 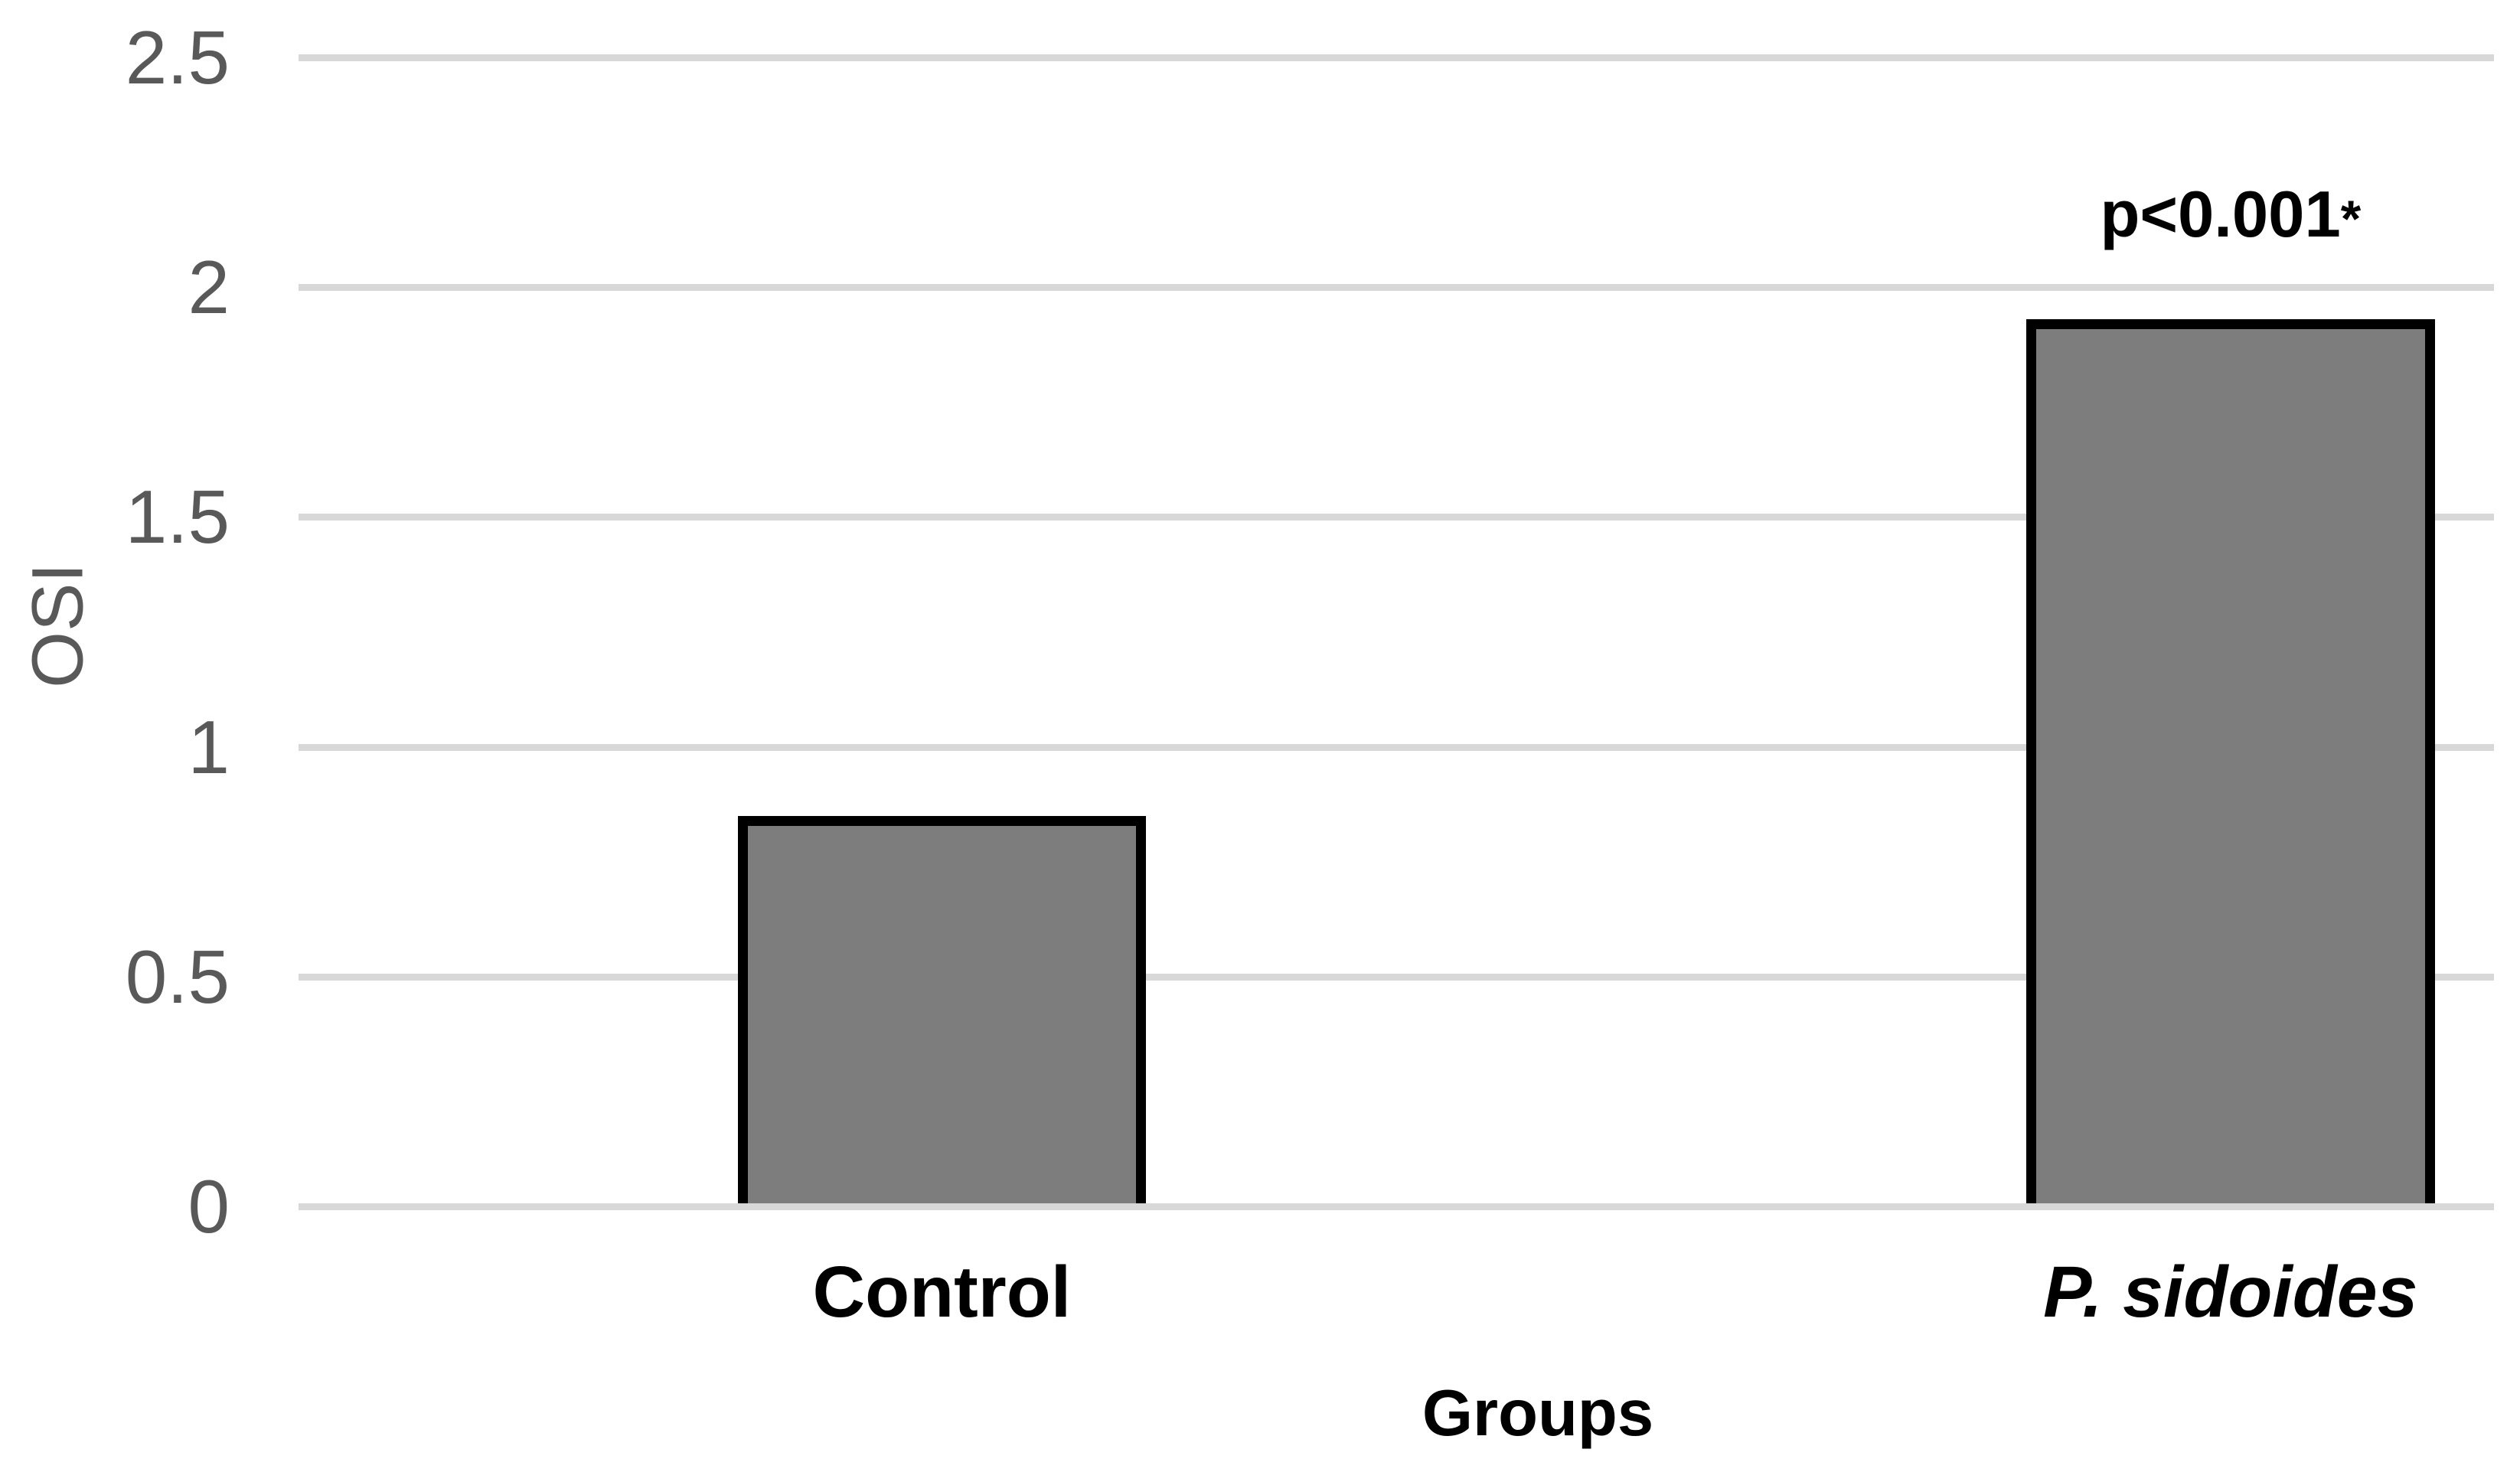 I want to click on y-tick-label-2.5: 2.5, so click(x=177, y=57).